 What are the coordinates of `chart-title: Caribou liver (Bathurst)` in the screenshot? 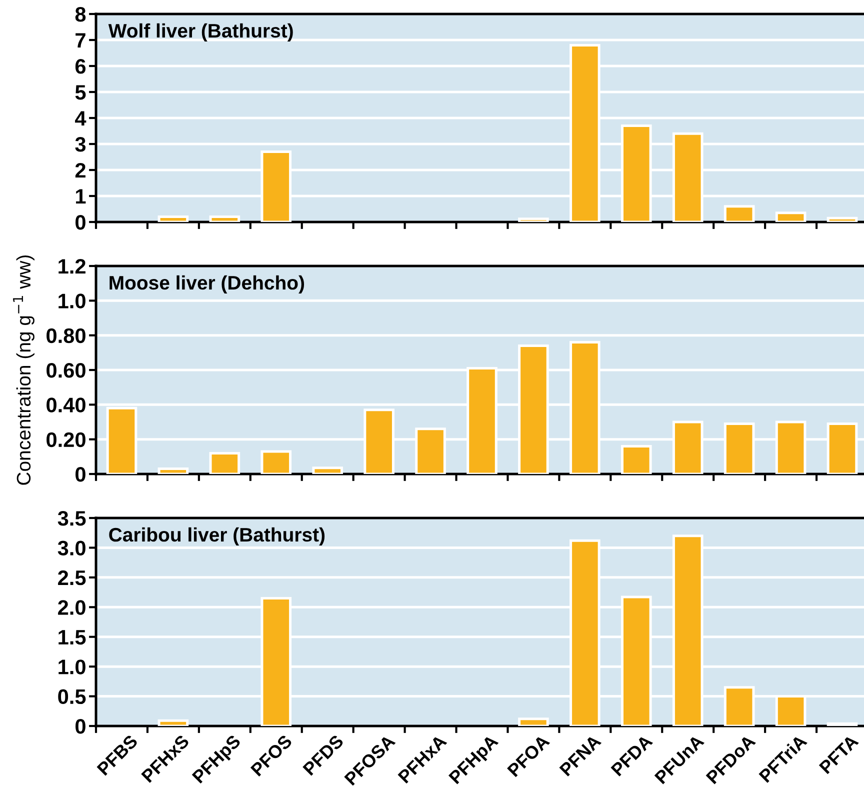 It's located at (217, 536).